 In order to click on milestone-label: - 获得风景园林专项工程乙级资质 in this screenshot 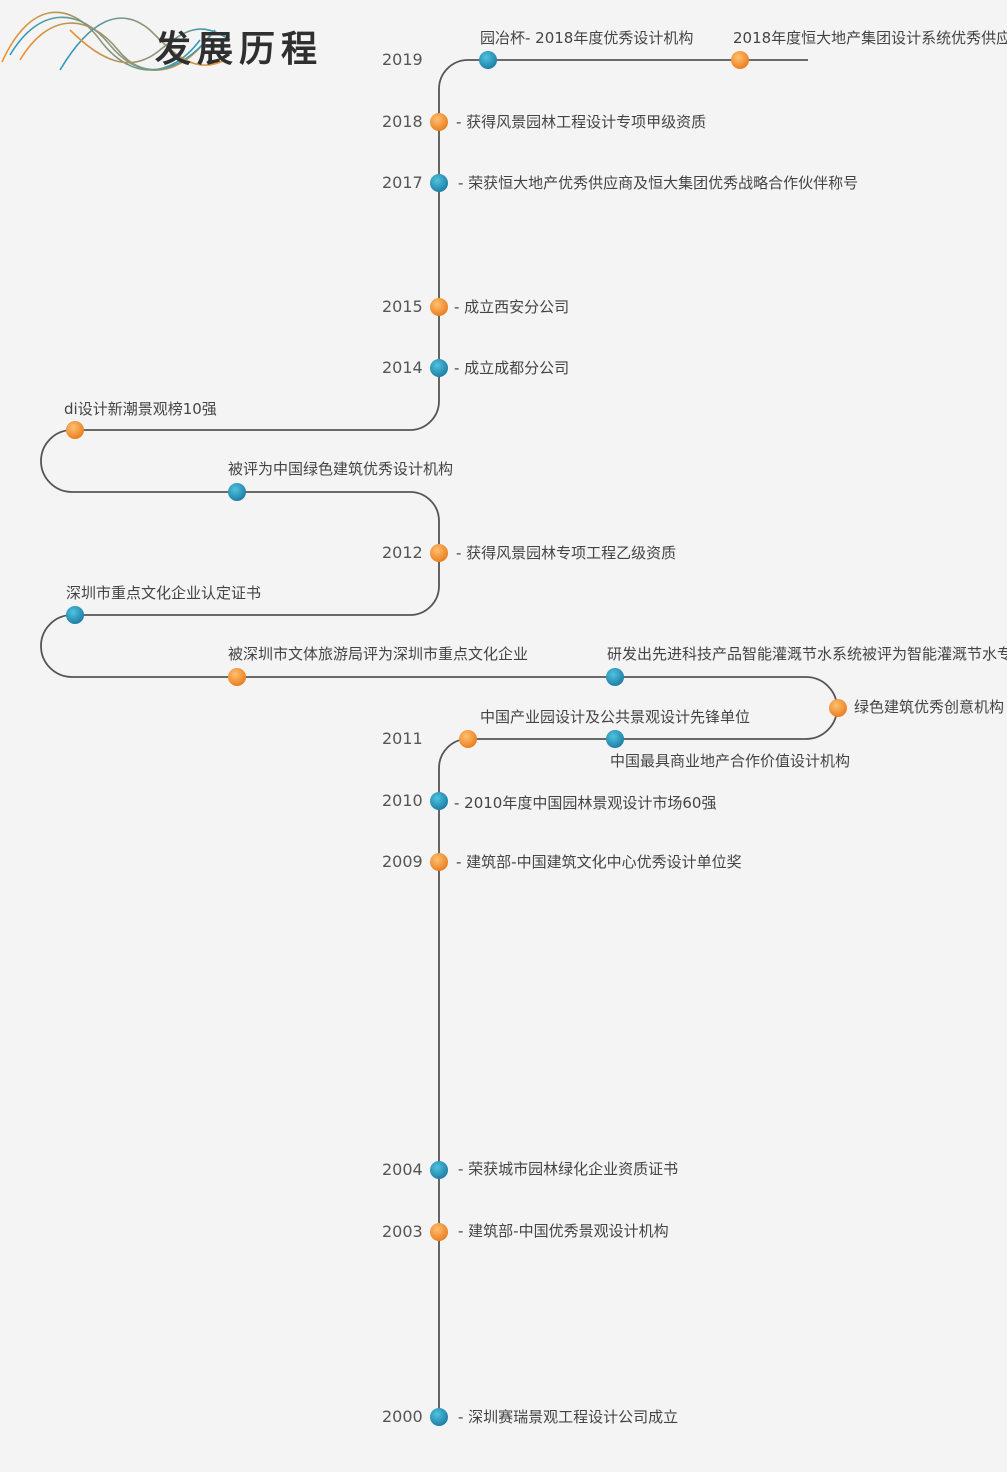, I will do `click(566, 553)`.